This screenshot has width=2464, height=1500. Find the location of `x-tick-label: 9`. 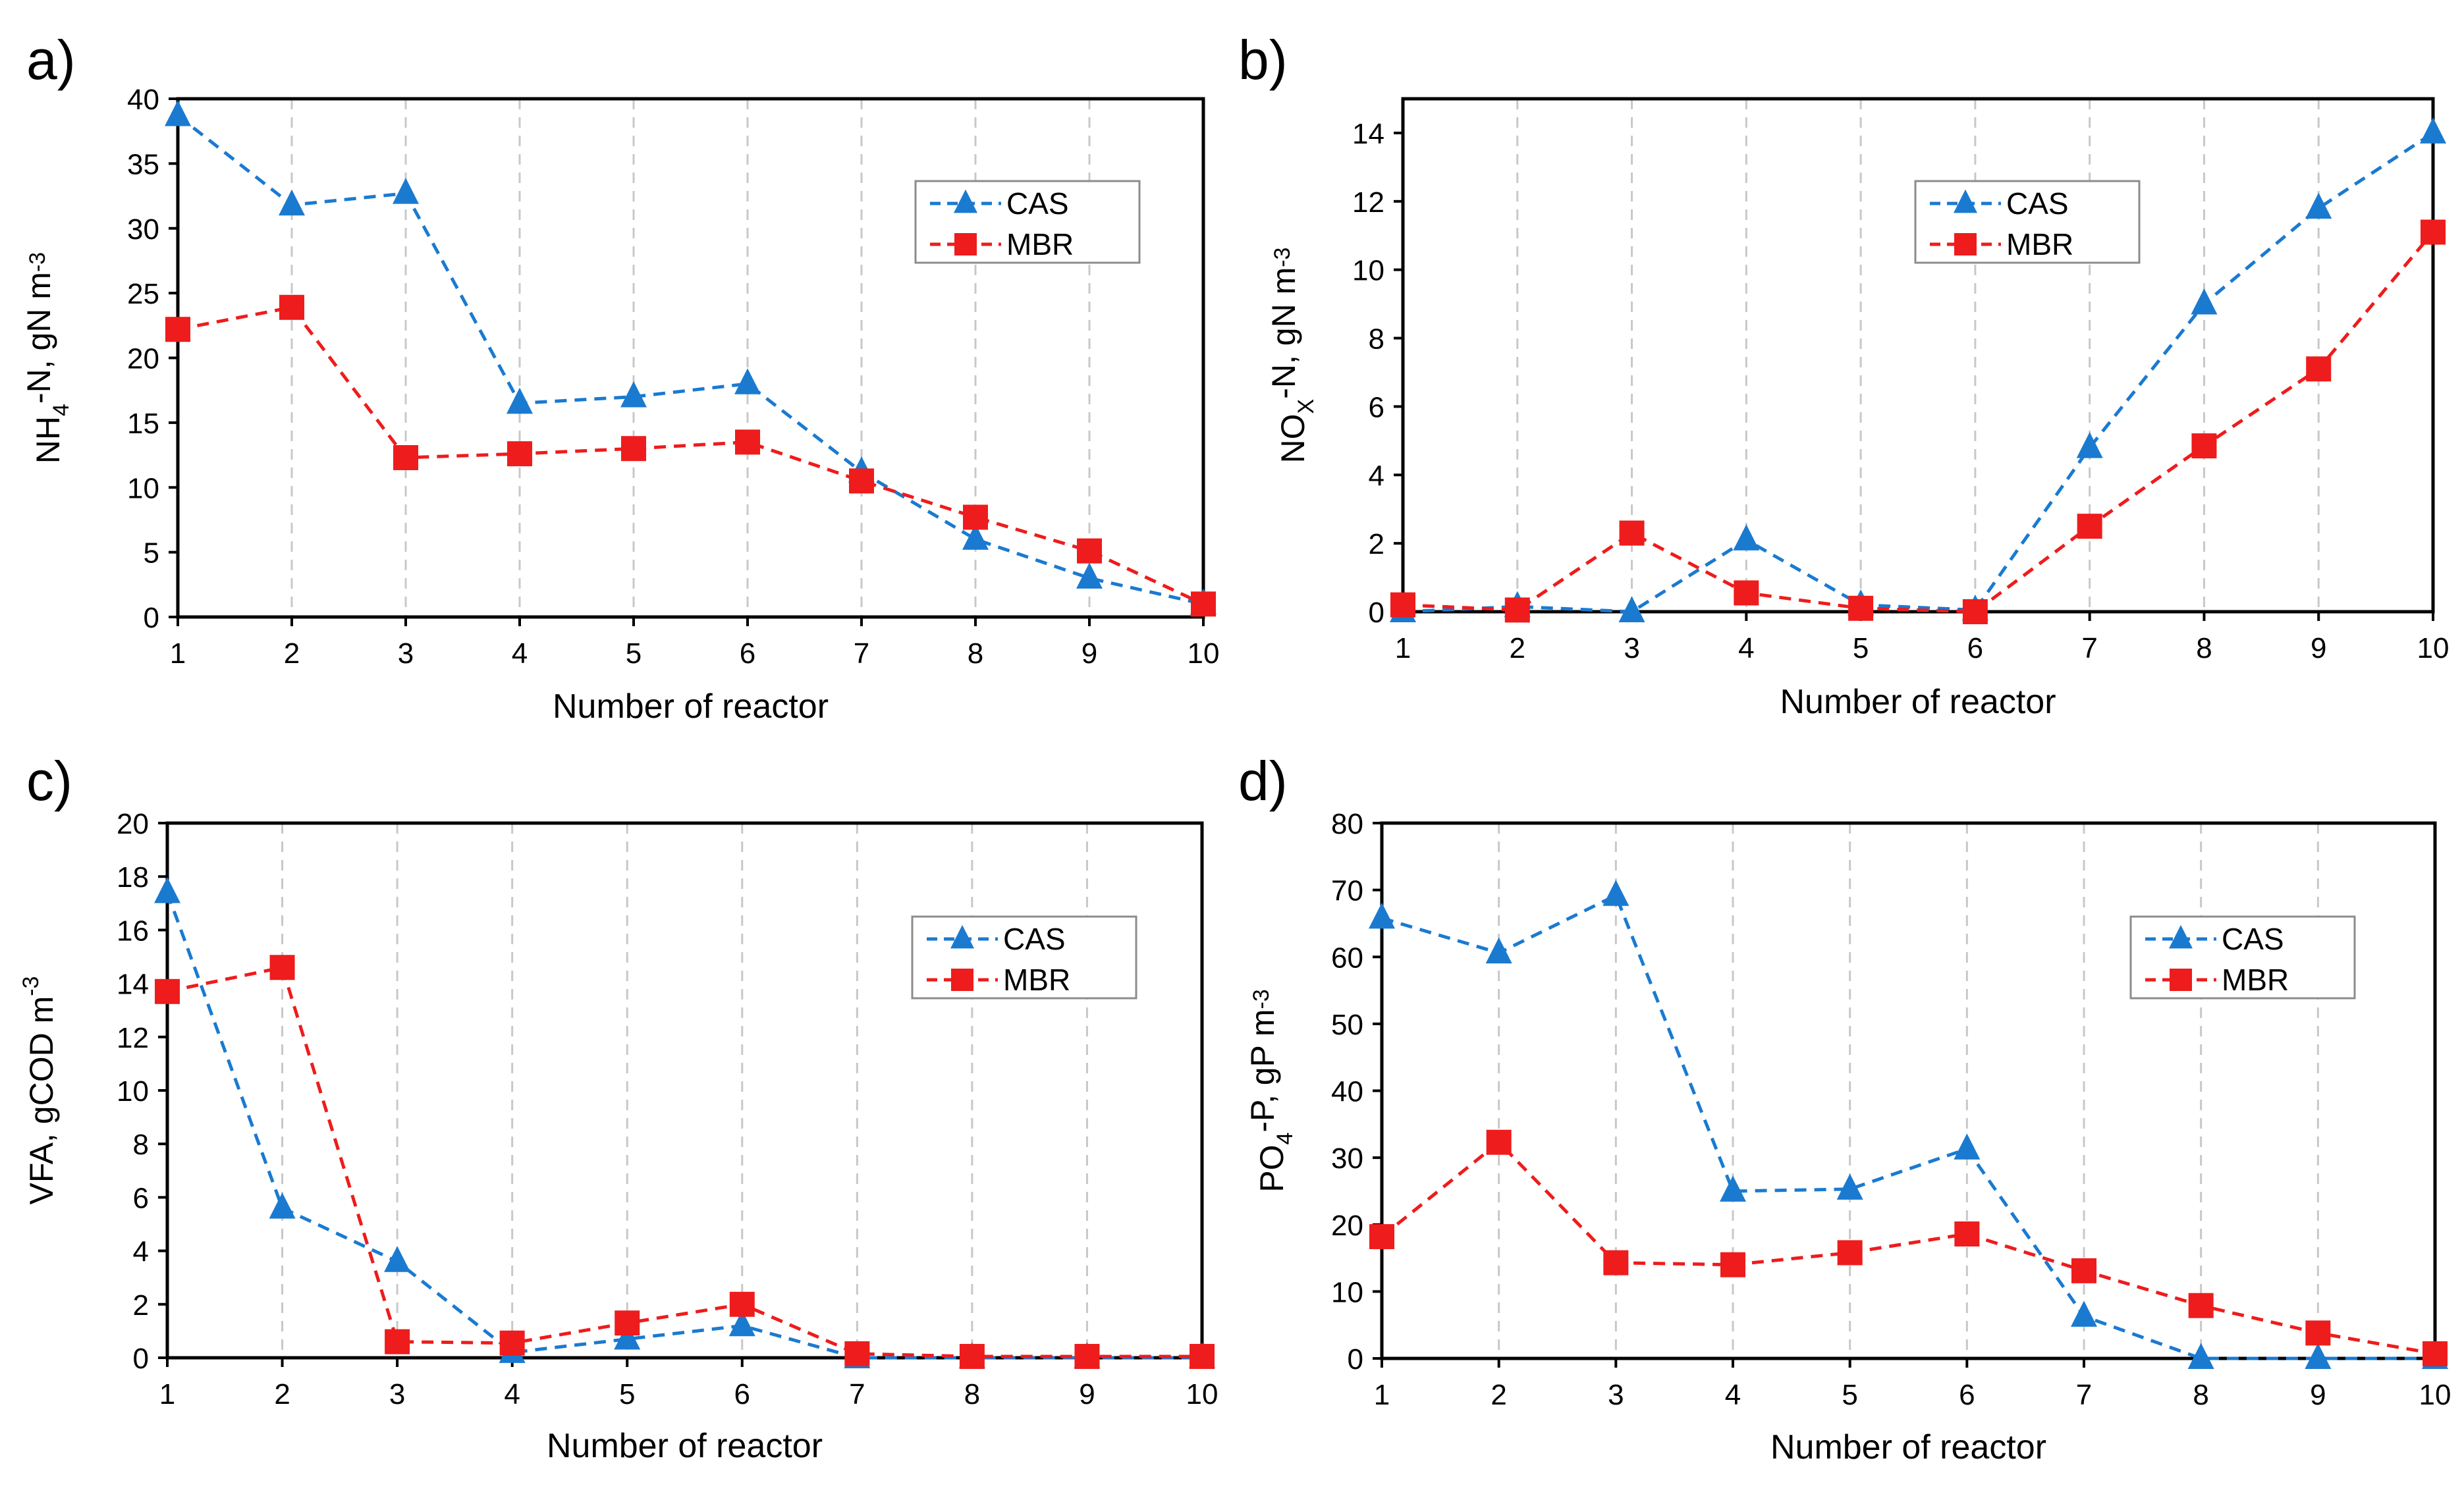

x-tick-label: 9 is located at coordinates (1087, 1394).